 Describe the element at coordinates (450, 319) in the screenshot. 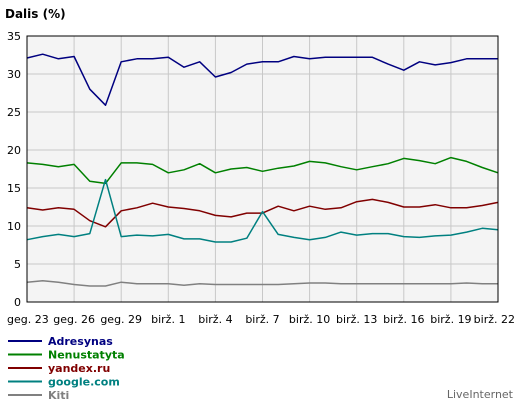

I see `x-tick-label: birž. 19` at that location.